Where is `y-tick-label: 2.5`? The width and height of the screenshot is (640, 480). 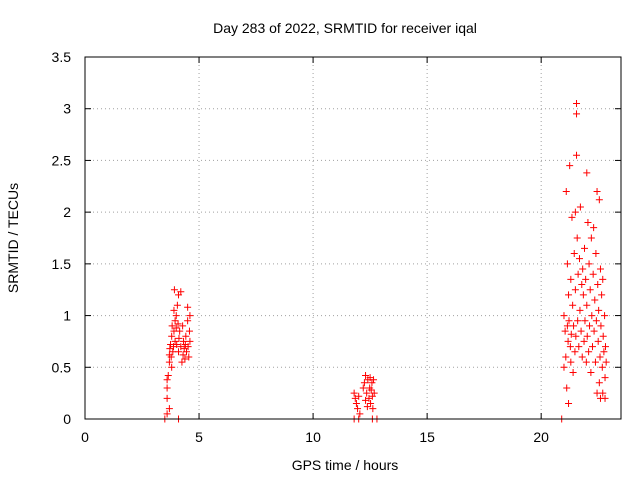 y-tick-label: 2.5 is located at coordinates (62, 160).